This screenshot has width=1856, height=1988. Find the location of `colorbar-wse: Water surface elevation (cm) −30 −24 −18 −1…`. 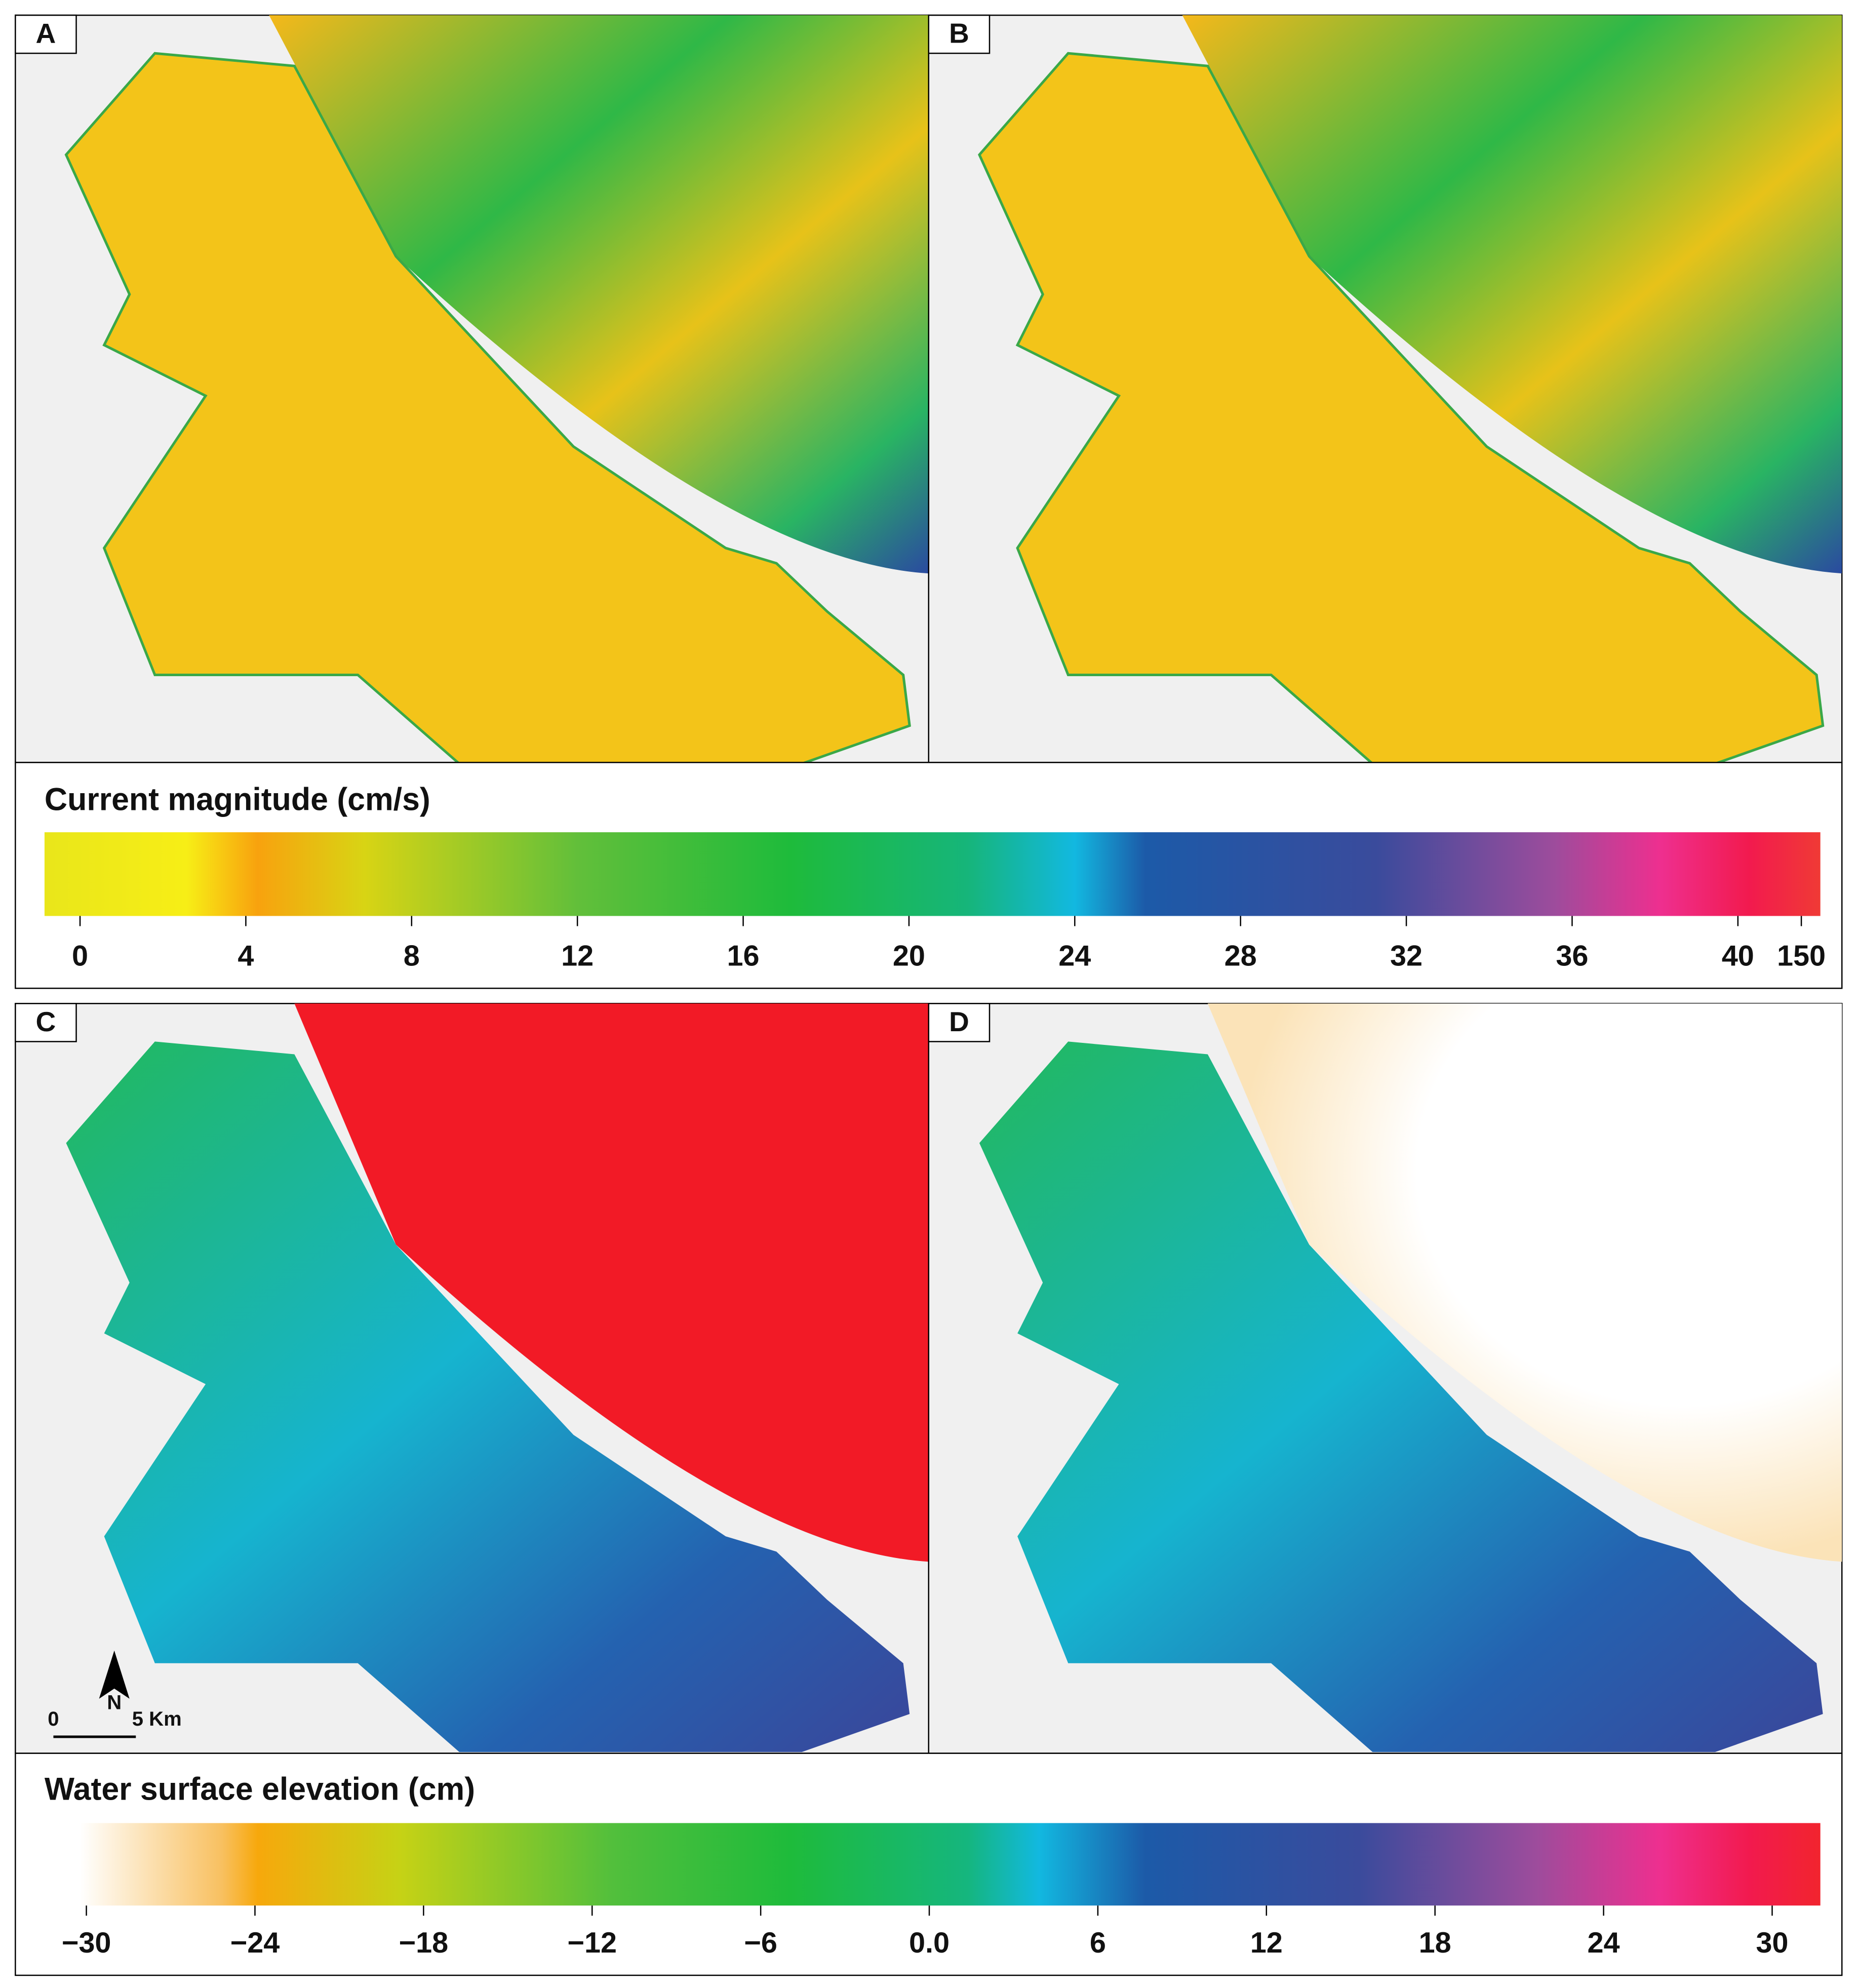

colorbar-wse: Water surface elevation (cm) −30 −24 −18 −1… is located at coordinates (929, 1864).